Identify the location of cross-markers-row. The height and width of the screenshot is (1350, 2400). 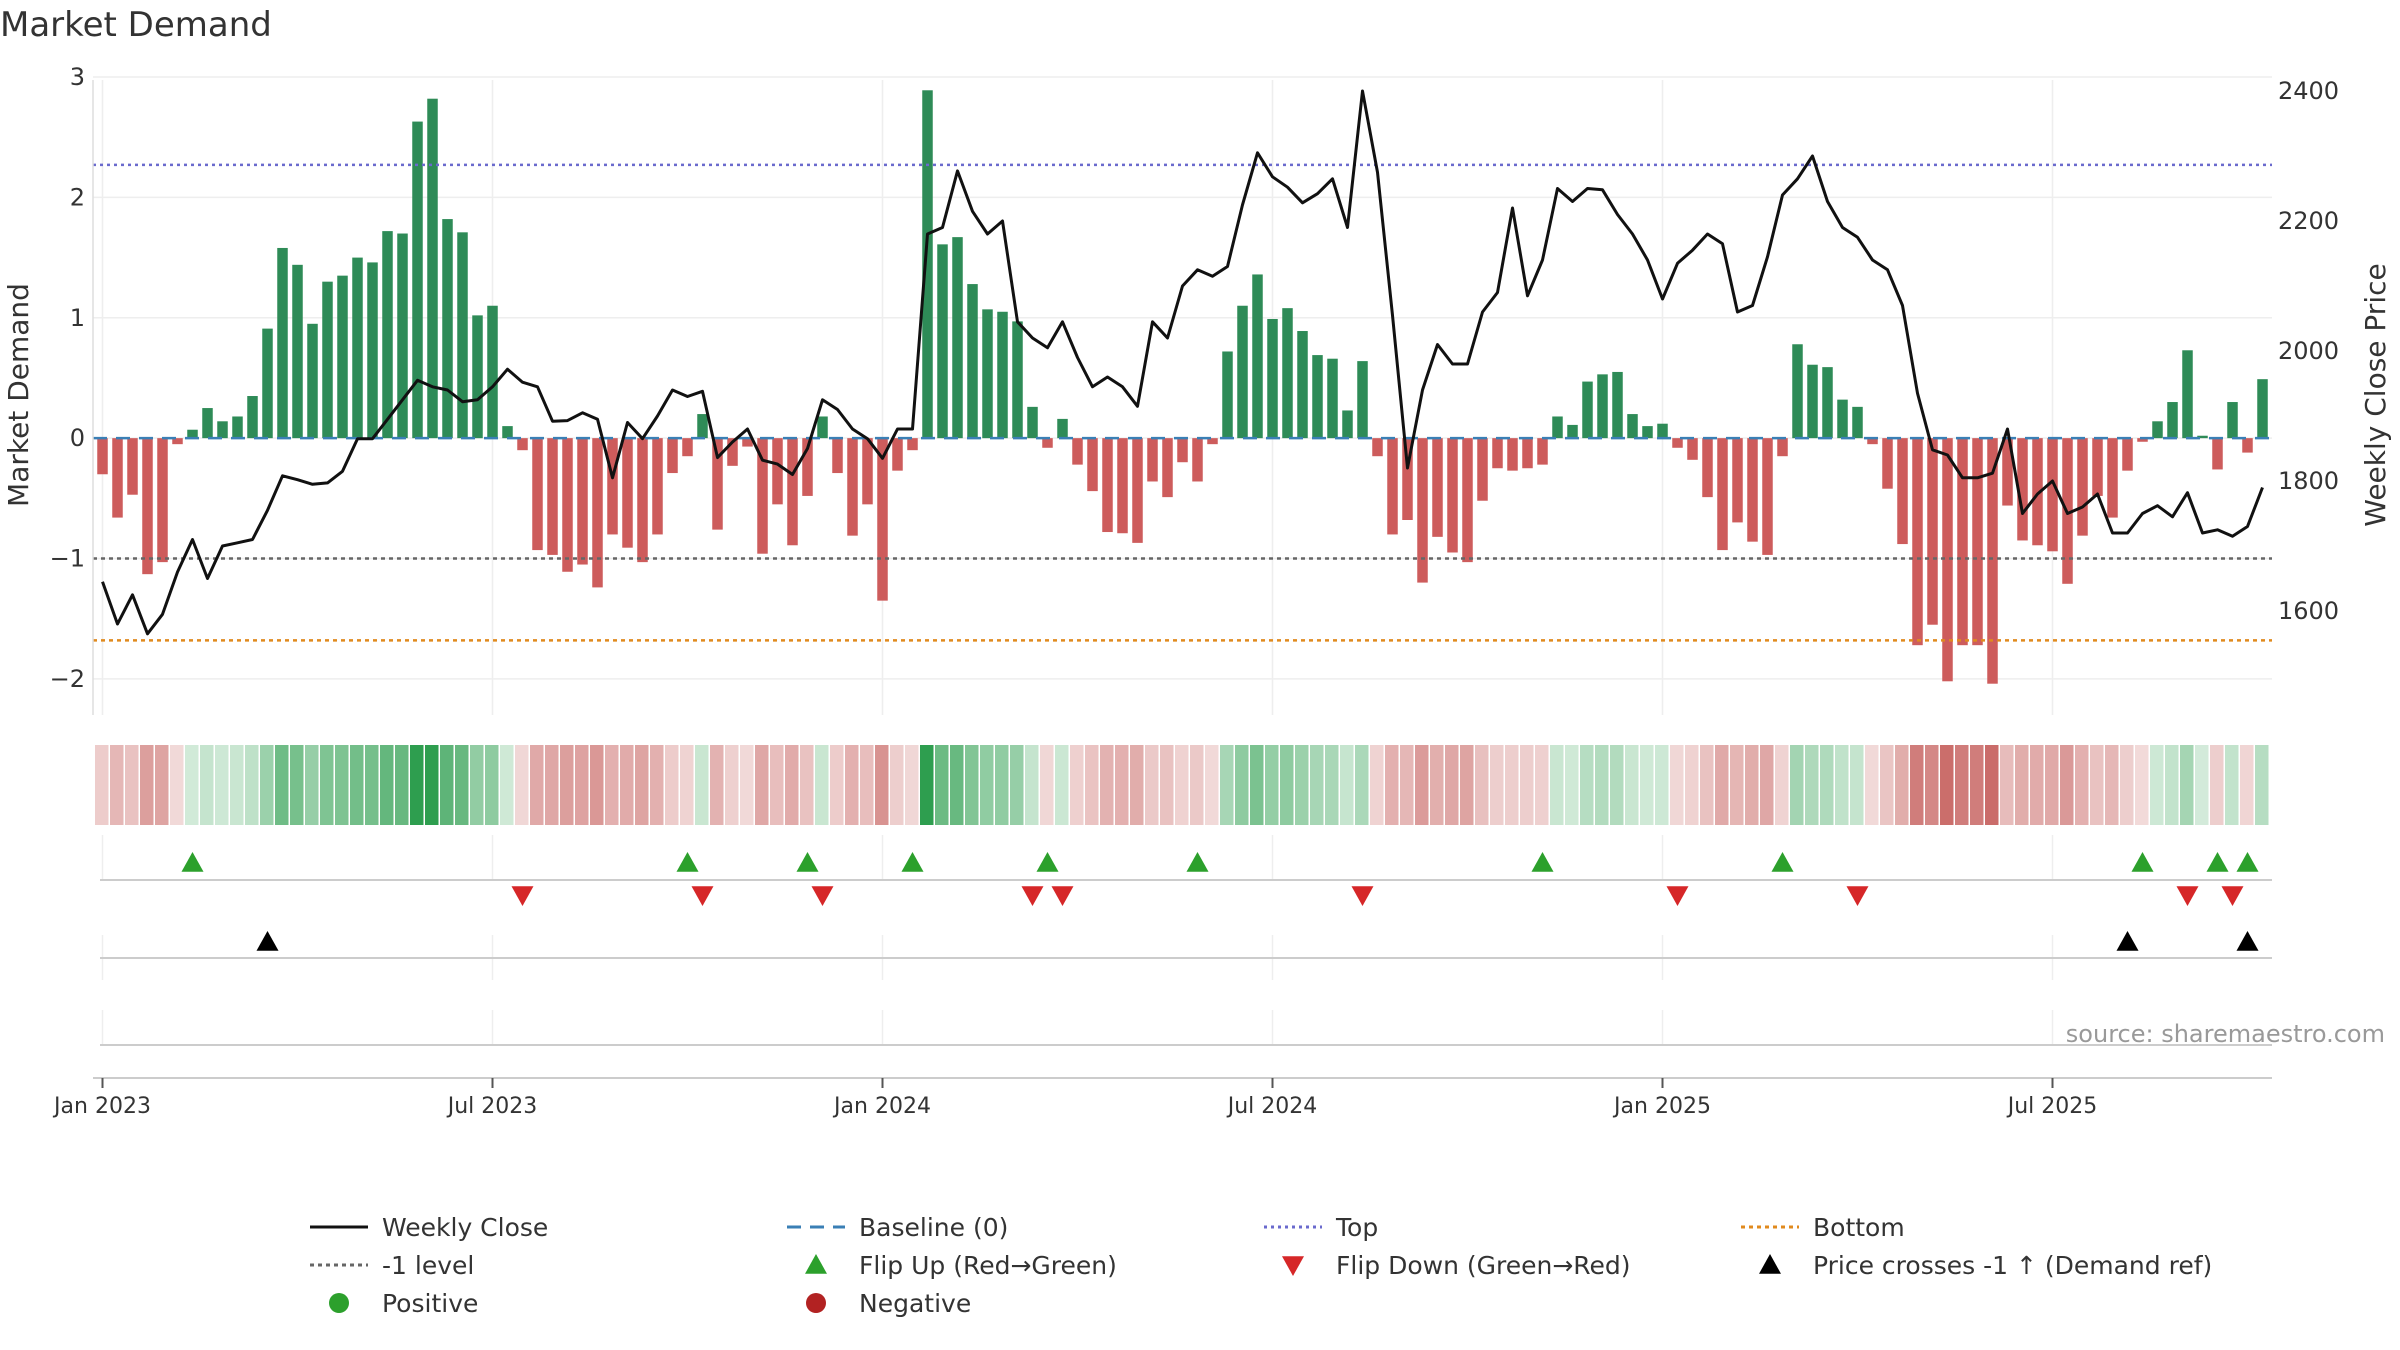
(1186, 945).